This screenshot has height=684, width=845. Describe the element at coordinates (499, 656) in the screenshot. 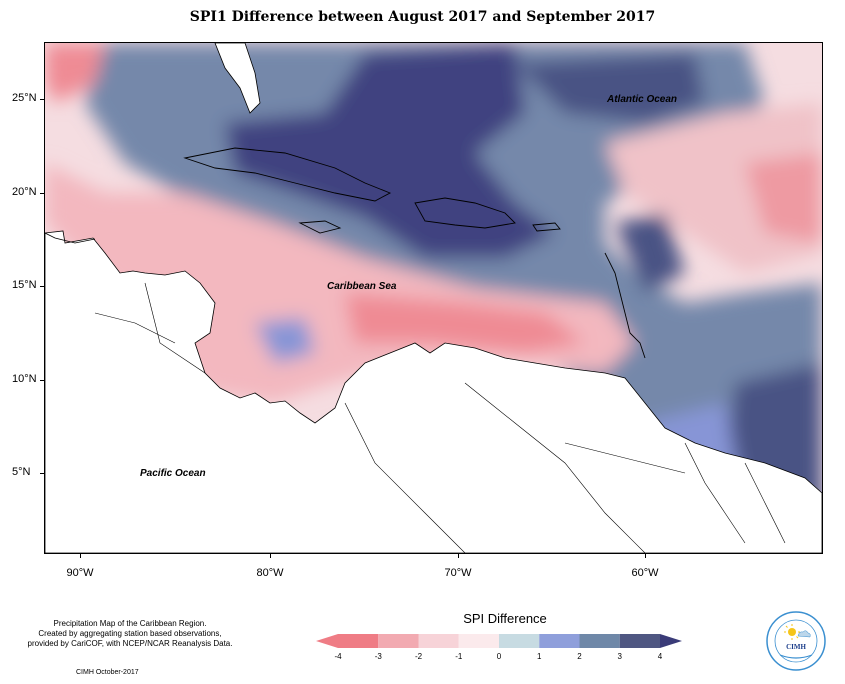

I see `colorbar-tick-label: 0` at that location.